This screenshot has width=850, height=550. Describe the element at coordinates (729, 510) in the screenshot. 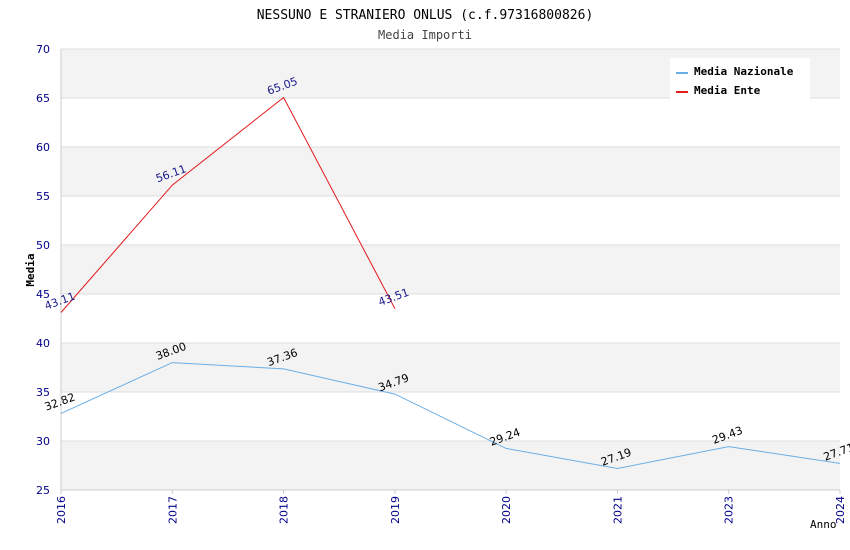

I see `x-tick-label: 2023` at that location.